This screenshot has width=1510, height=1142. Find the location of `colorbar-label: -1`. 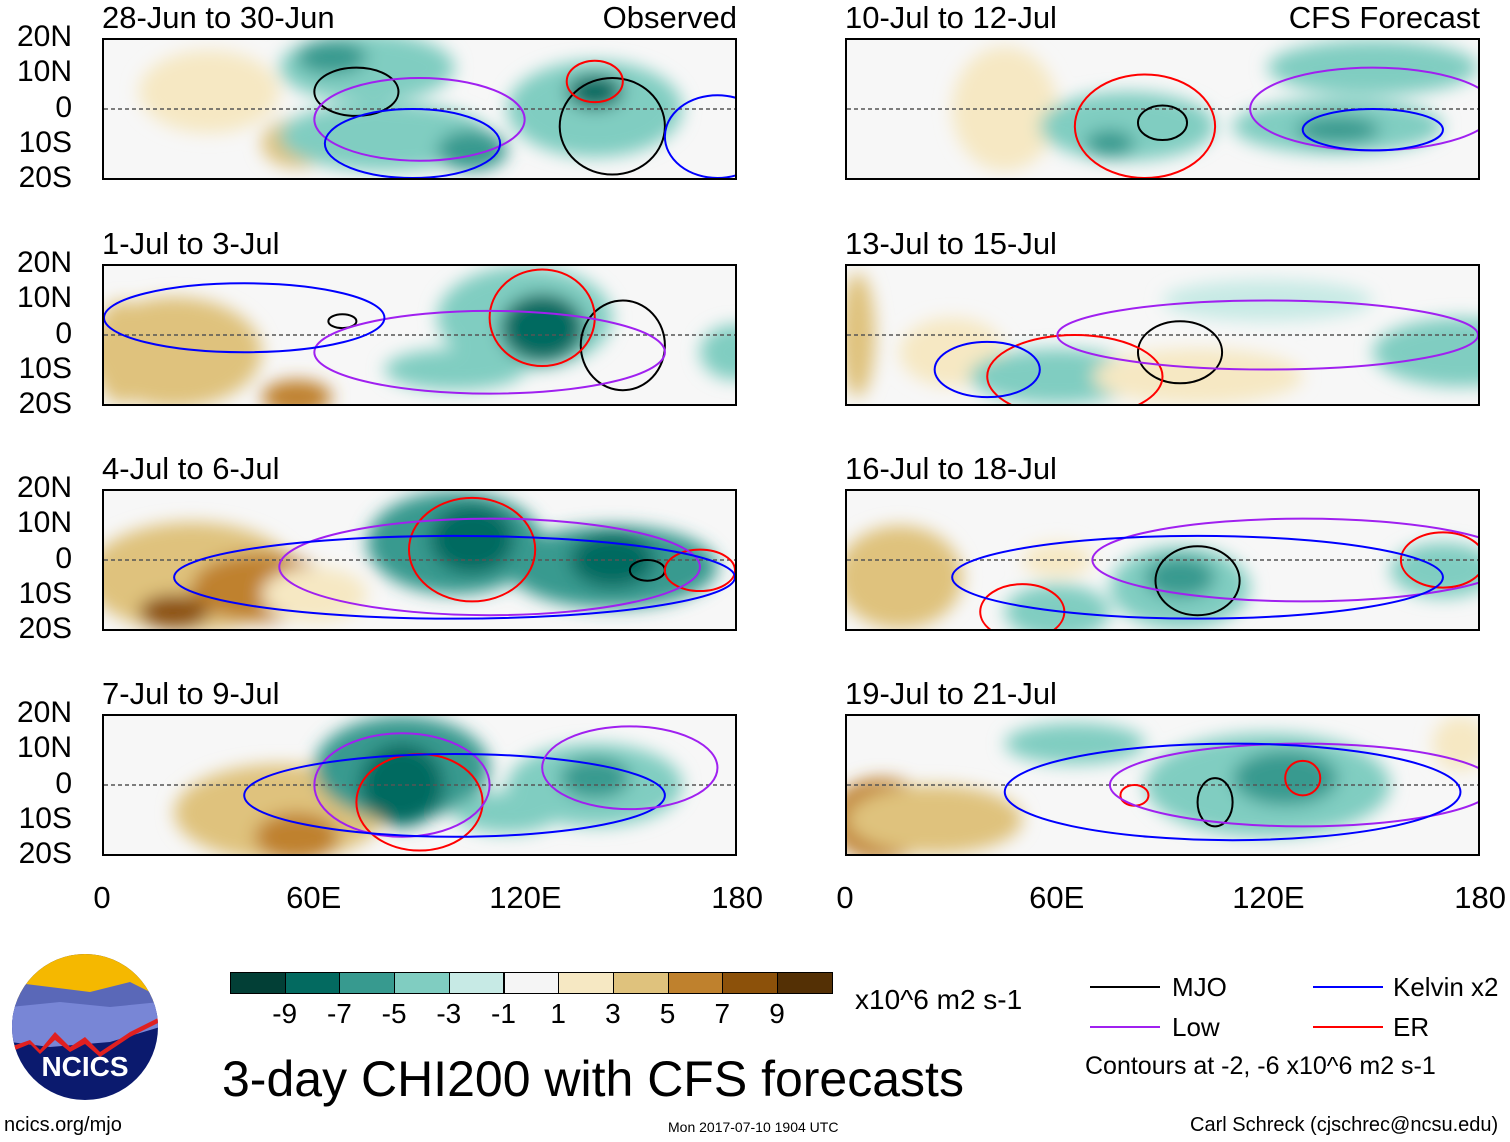

colorbar-label: -1 is located at coordinates (503, 1013).